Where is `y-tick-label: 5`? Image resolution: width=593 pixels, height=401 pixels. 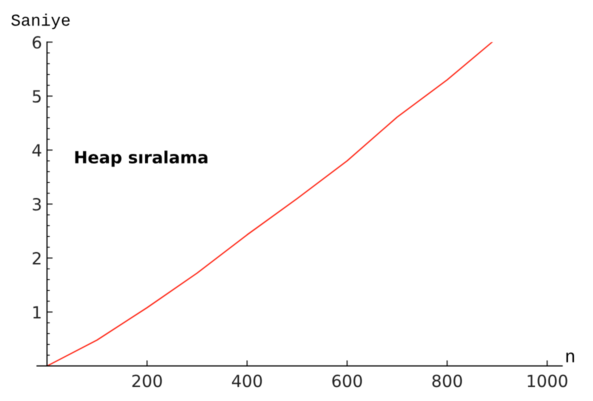
y-tick-label: 5 is located at coordinates (36, 96).